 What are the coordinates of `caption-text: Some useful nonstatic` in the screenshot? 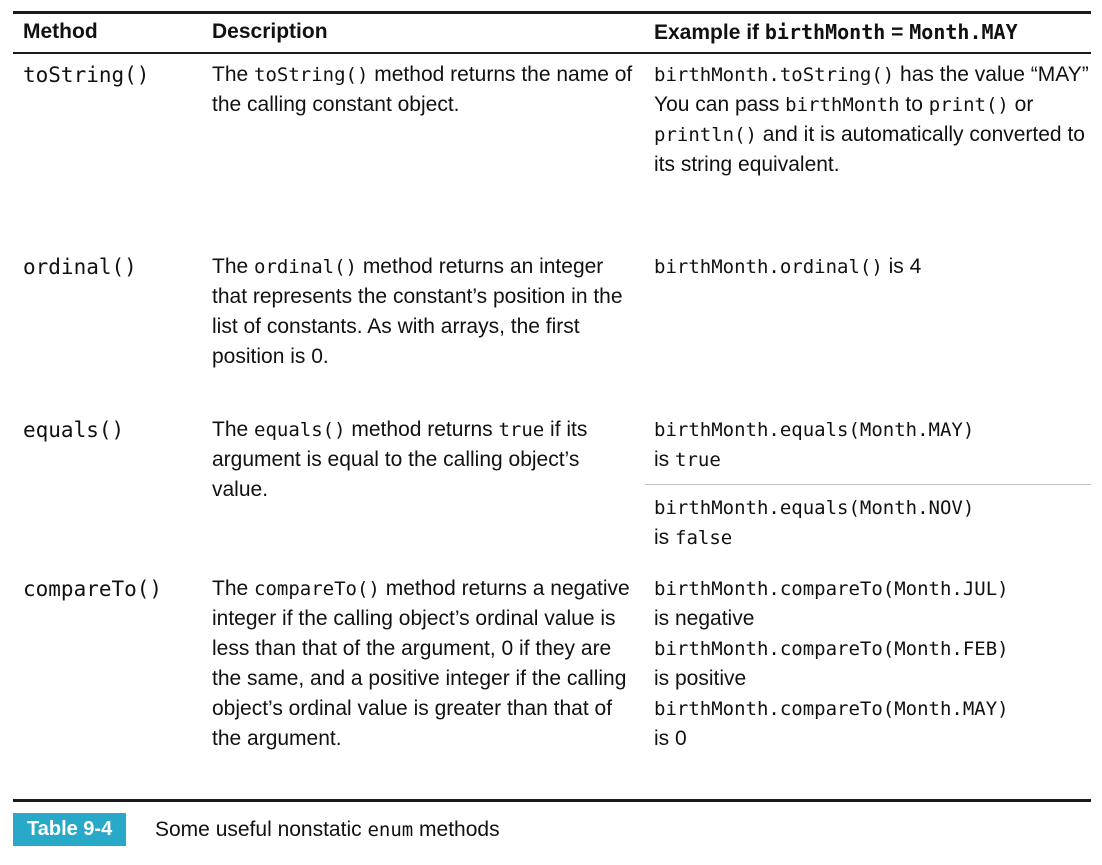 It's located at (261, 829).